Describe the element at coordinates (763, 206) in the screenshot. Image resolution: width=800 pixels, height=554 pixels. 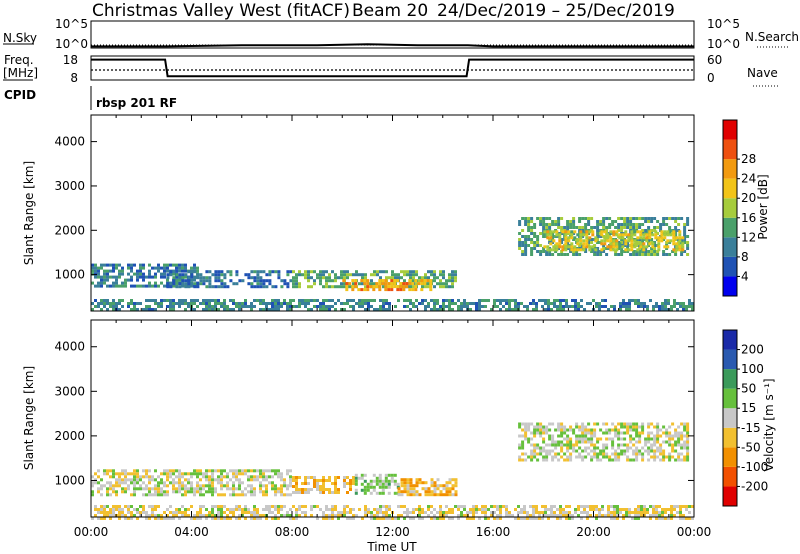
I see `power-colorbar-label: Power [dB]` at that location.